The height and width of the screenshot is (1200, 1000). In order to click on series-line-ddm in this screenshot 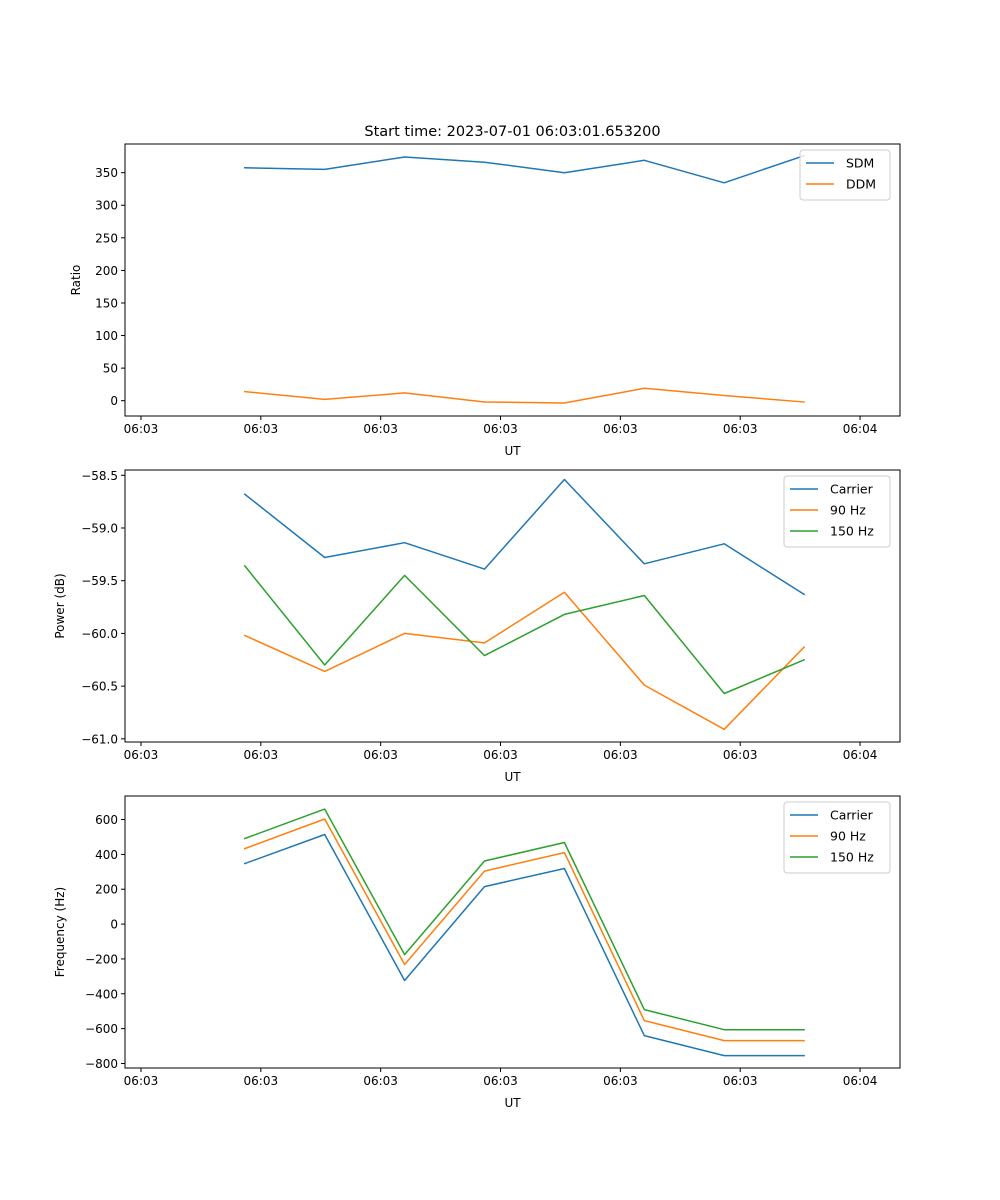, I will do `click(524, 395)`.